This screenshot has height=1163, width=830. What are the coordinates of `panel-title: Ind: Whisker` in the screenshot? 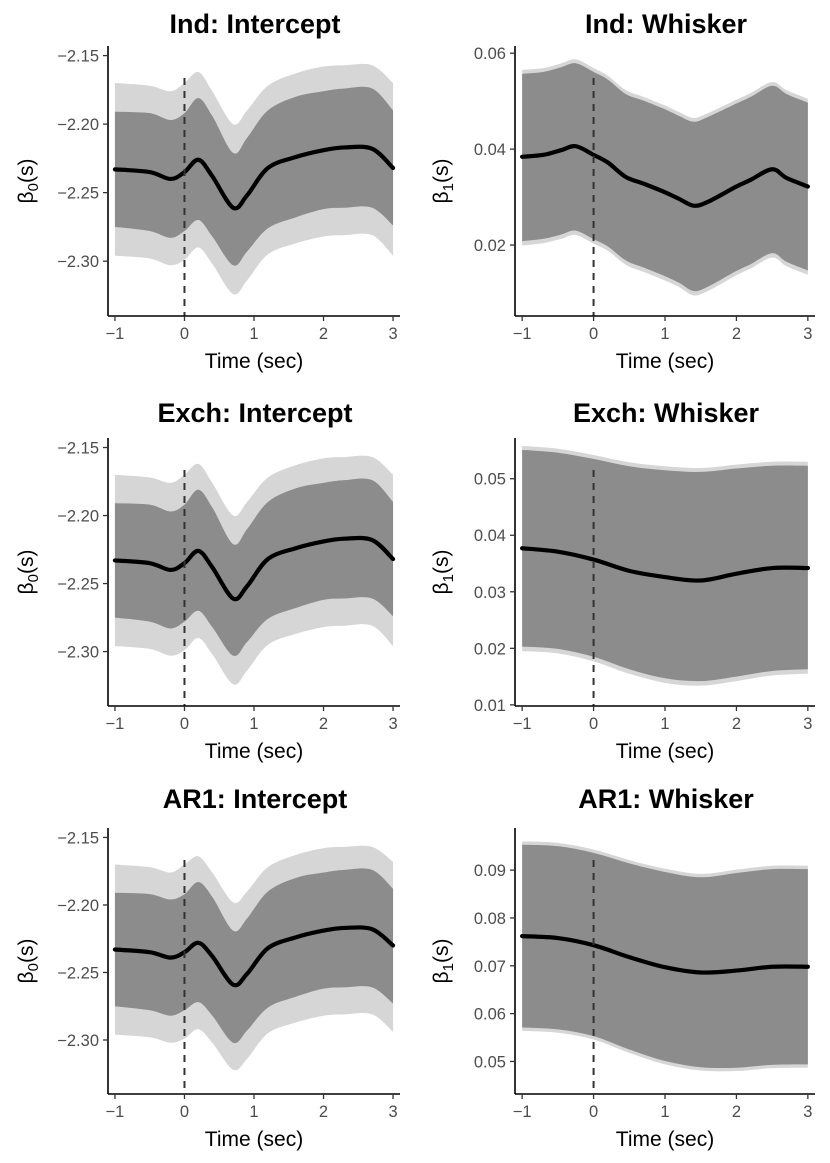 It's located at (666, 24).